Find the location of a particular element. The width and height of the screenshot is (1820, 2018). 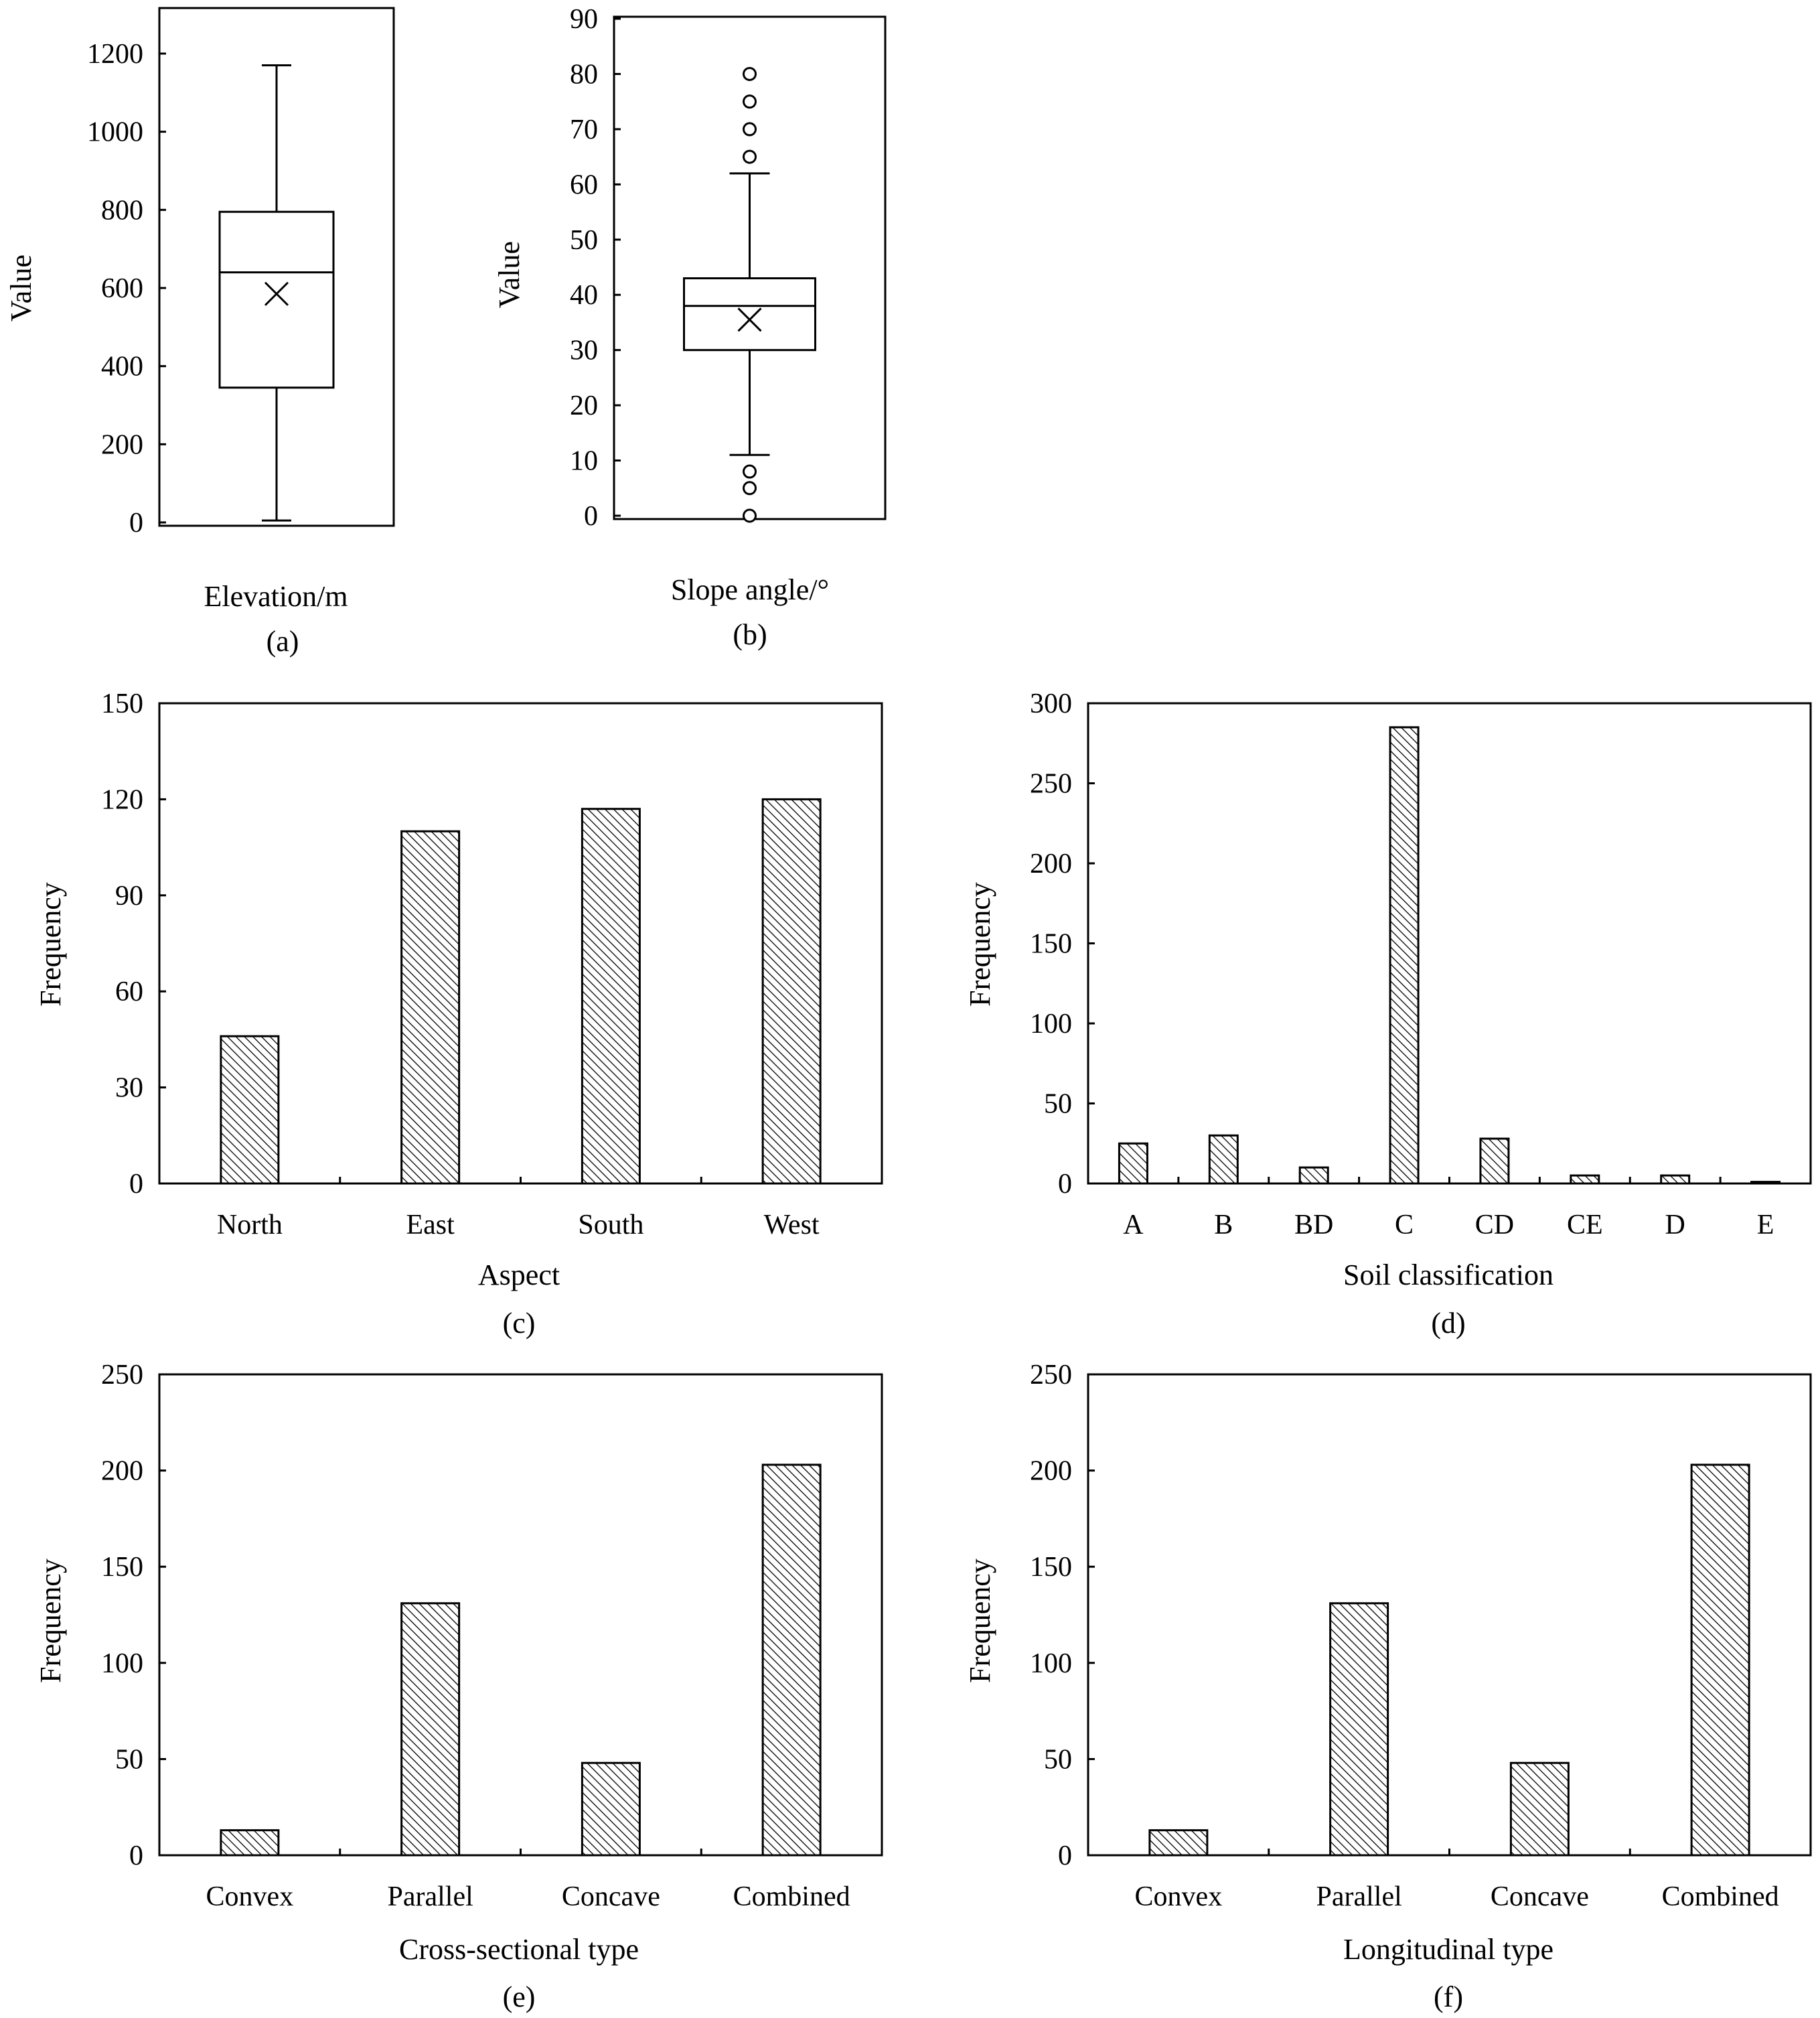

panel-e-caption: (e) is located at coordinates (519, 1996).